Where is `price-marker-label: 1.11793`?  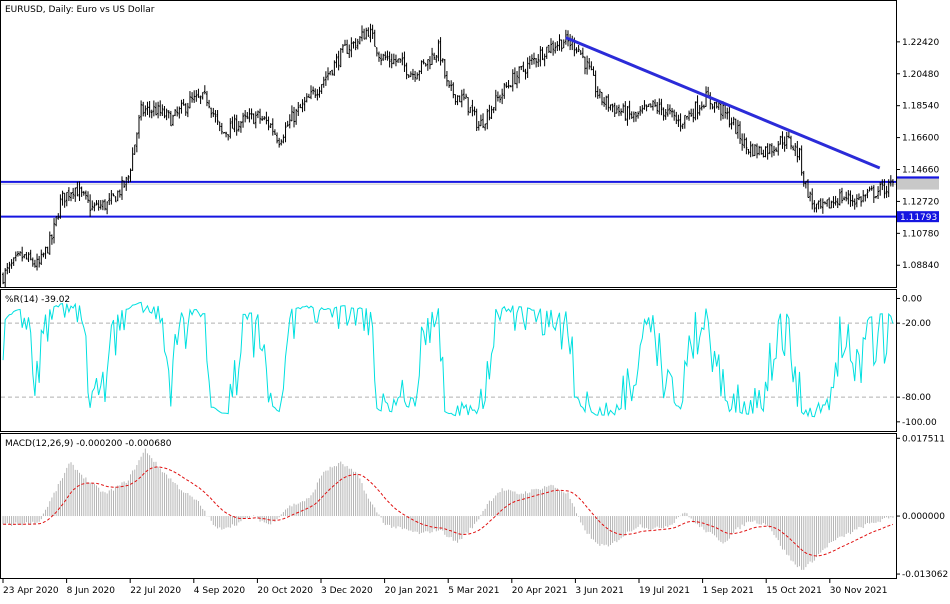 price-marker-label: 1.11793 is located at coordinates (918, 218).